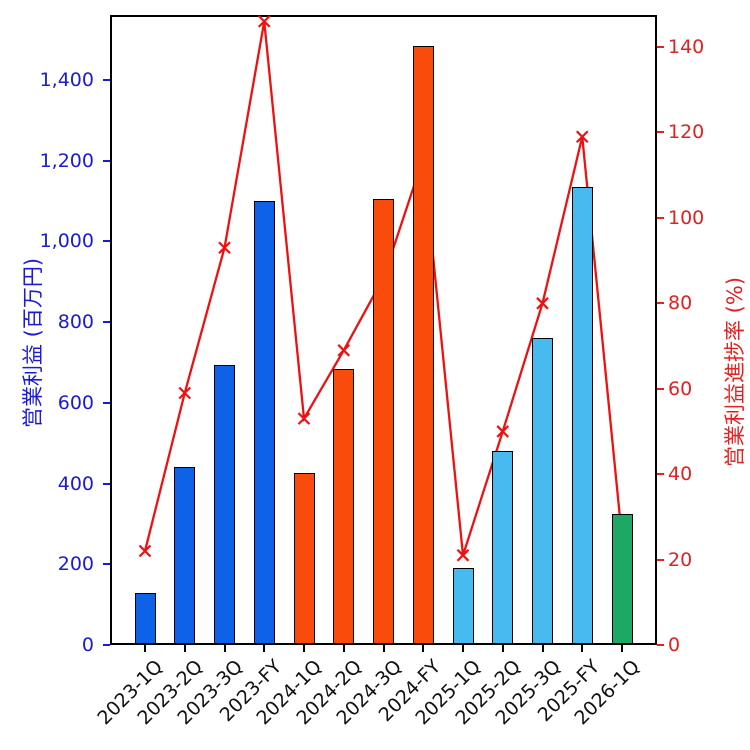  Describe the element at coordinates (66, 160) in the screenshot. I see `left-tick-label: 1,200` at that location.